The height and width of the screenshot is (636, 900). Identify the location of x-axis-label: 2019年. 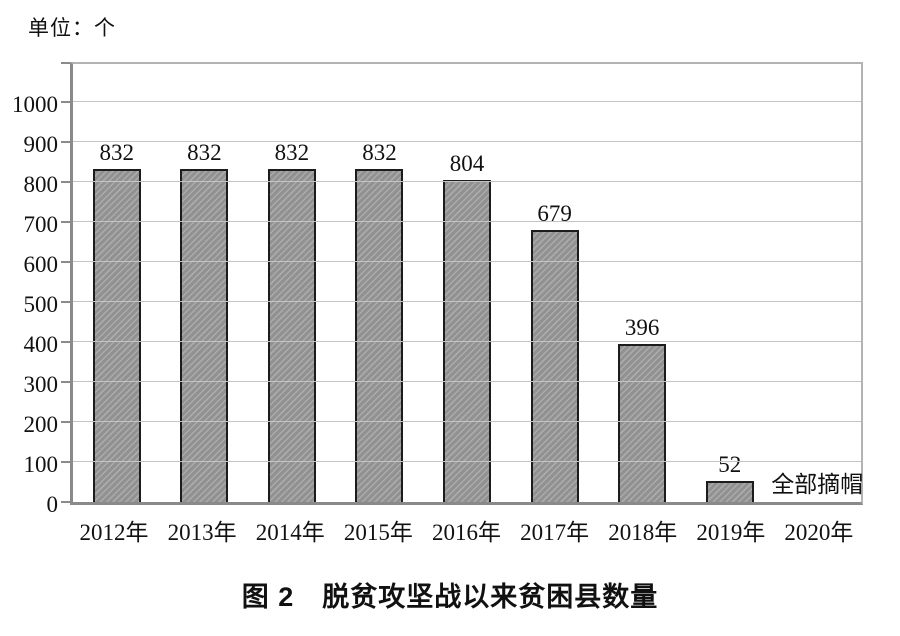
(731, 532).